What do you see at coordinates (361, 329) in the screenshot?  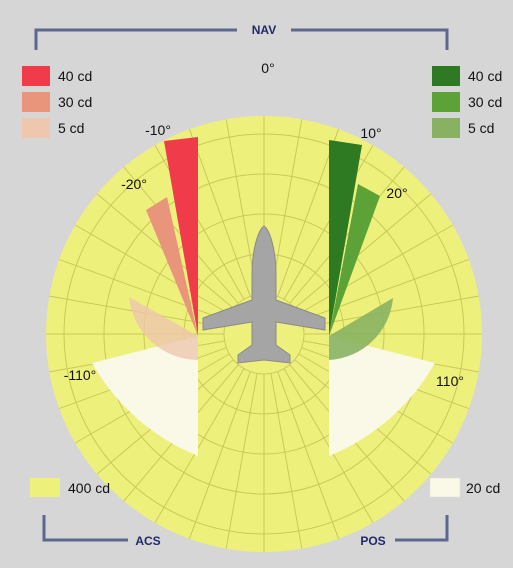 I see `green-sector-5cd` at bounding box center [361, 329].